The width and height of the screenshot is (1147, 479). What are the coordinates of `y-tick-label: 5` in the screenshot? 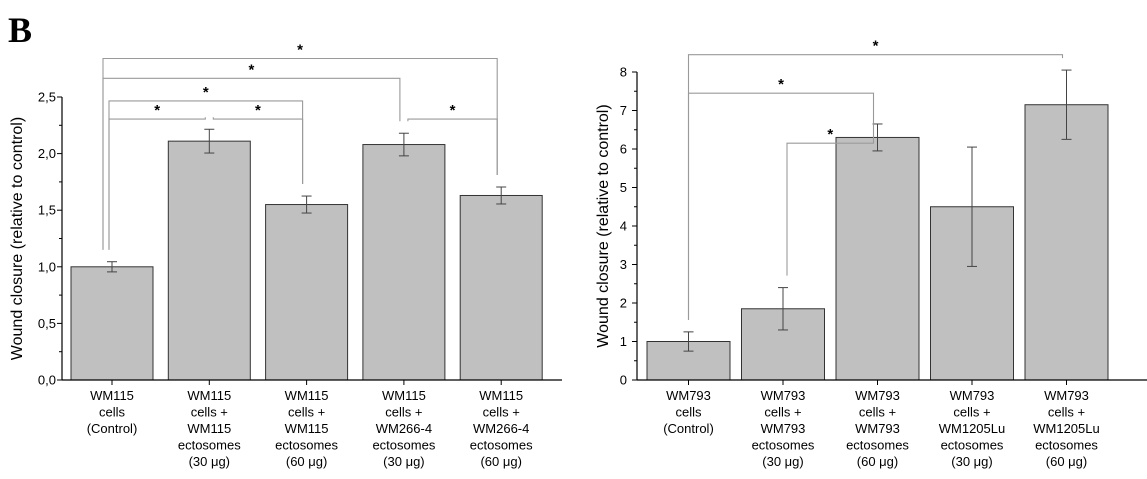 It's located at (623, 187).